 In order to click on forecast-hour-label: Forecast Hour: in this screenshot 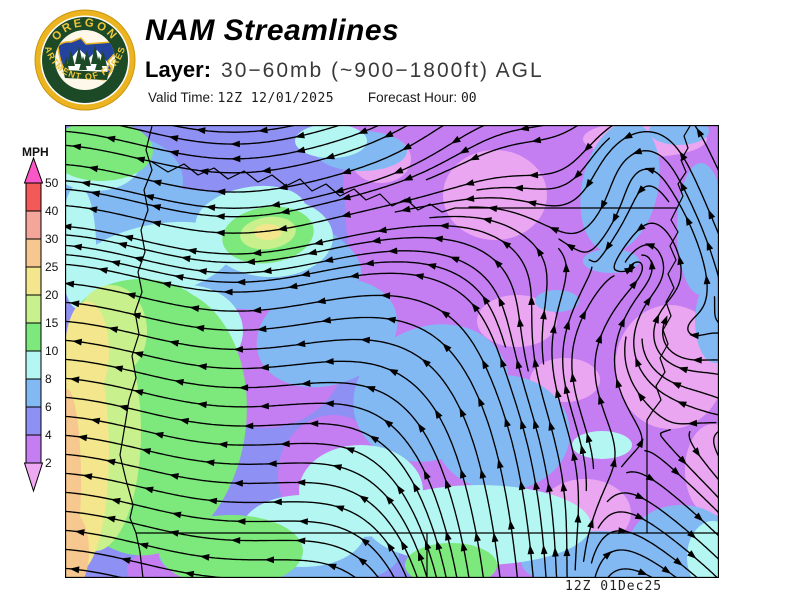, I will do `click(412, 97)`.